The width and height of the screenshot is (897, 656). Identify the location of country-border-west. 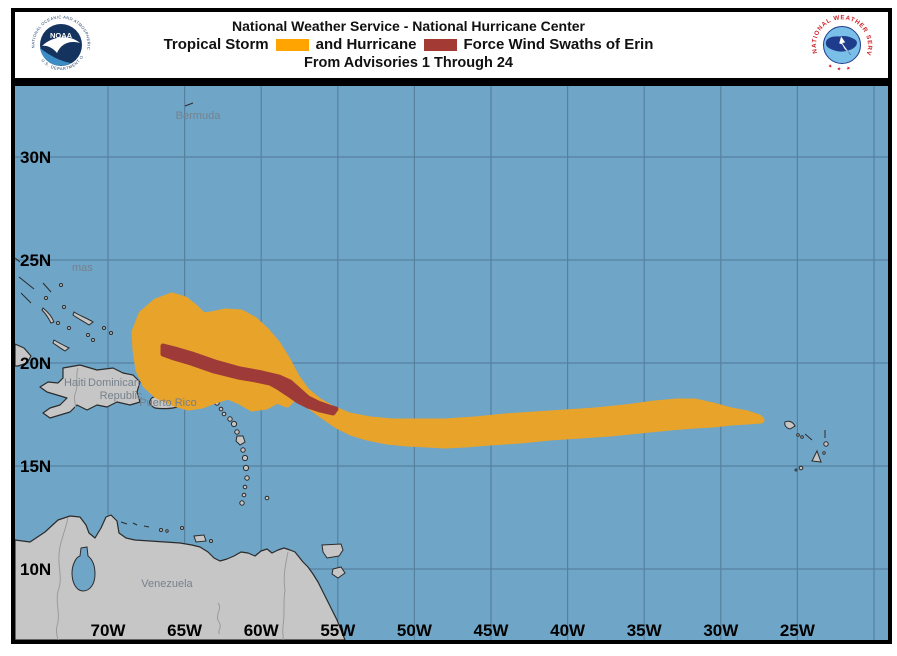
(62, 578).